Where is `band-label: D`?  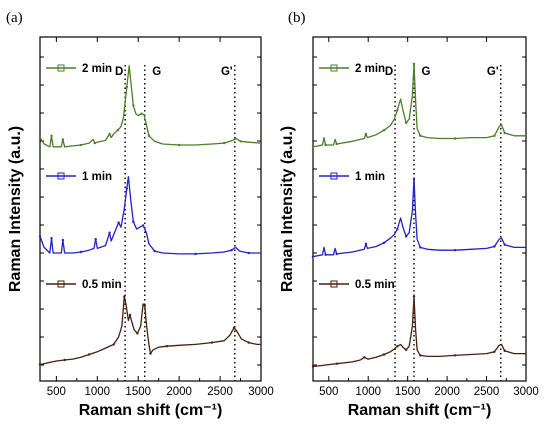 band-label: D is located at coordinates (389, 72).